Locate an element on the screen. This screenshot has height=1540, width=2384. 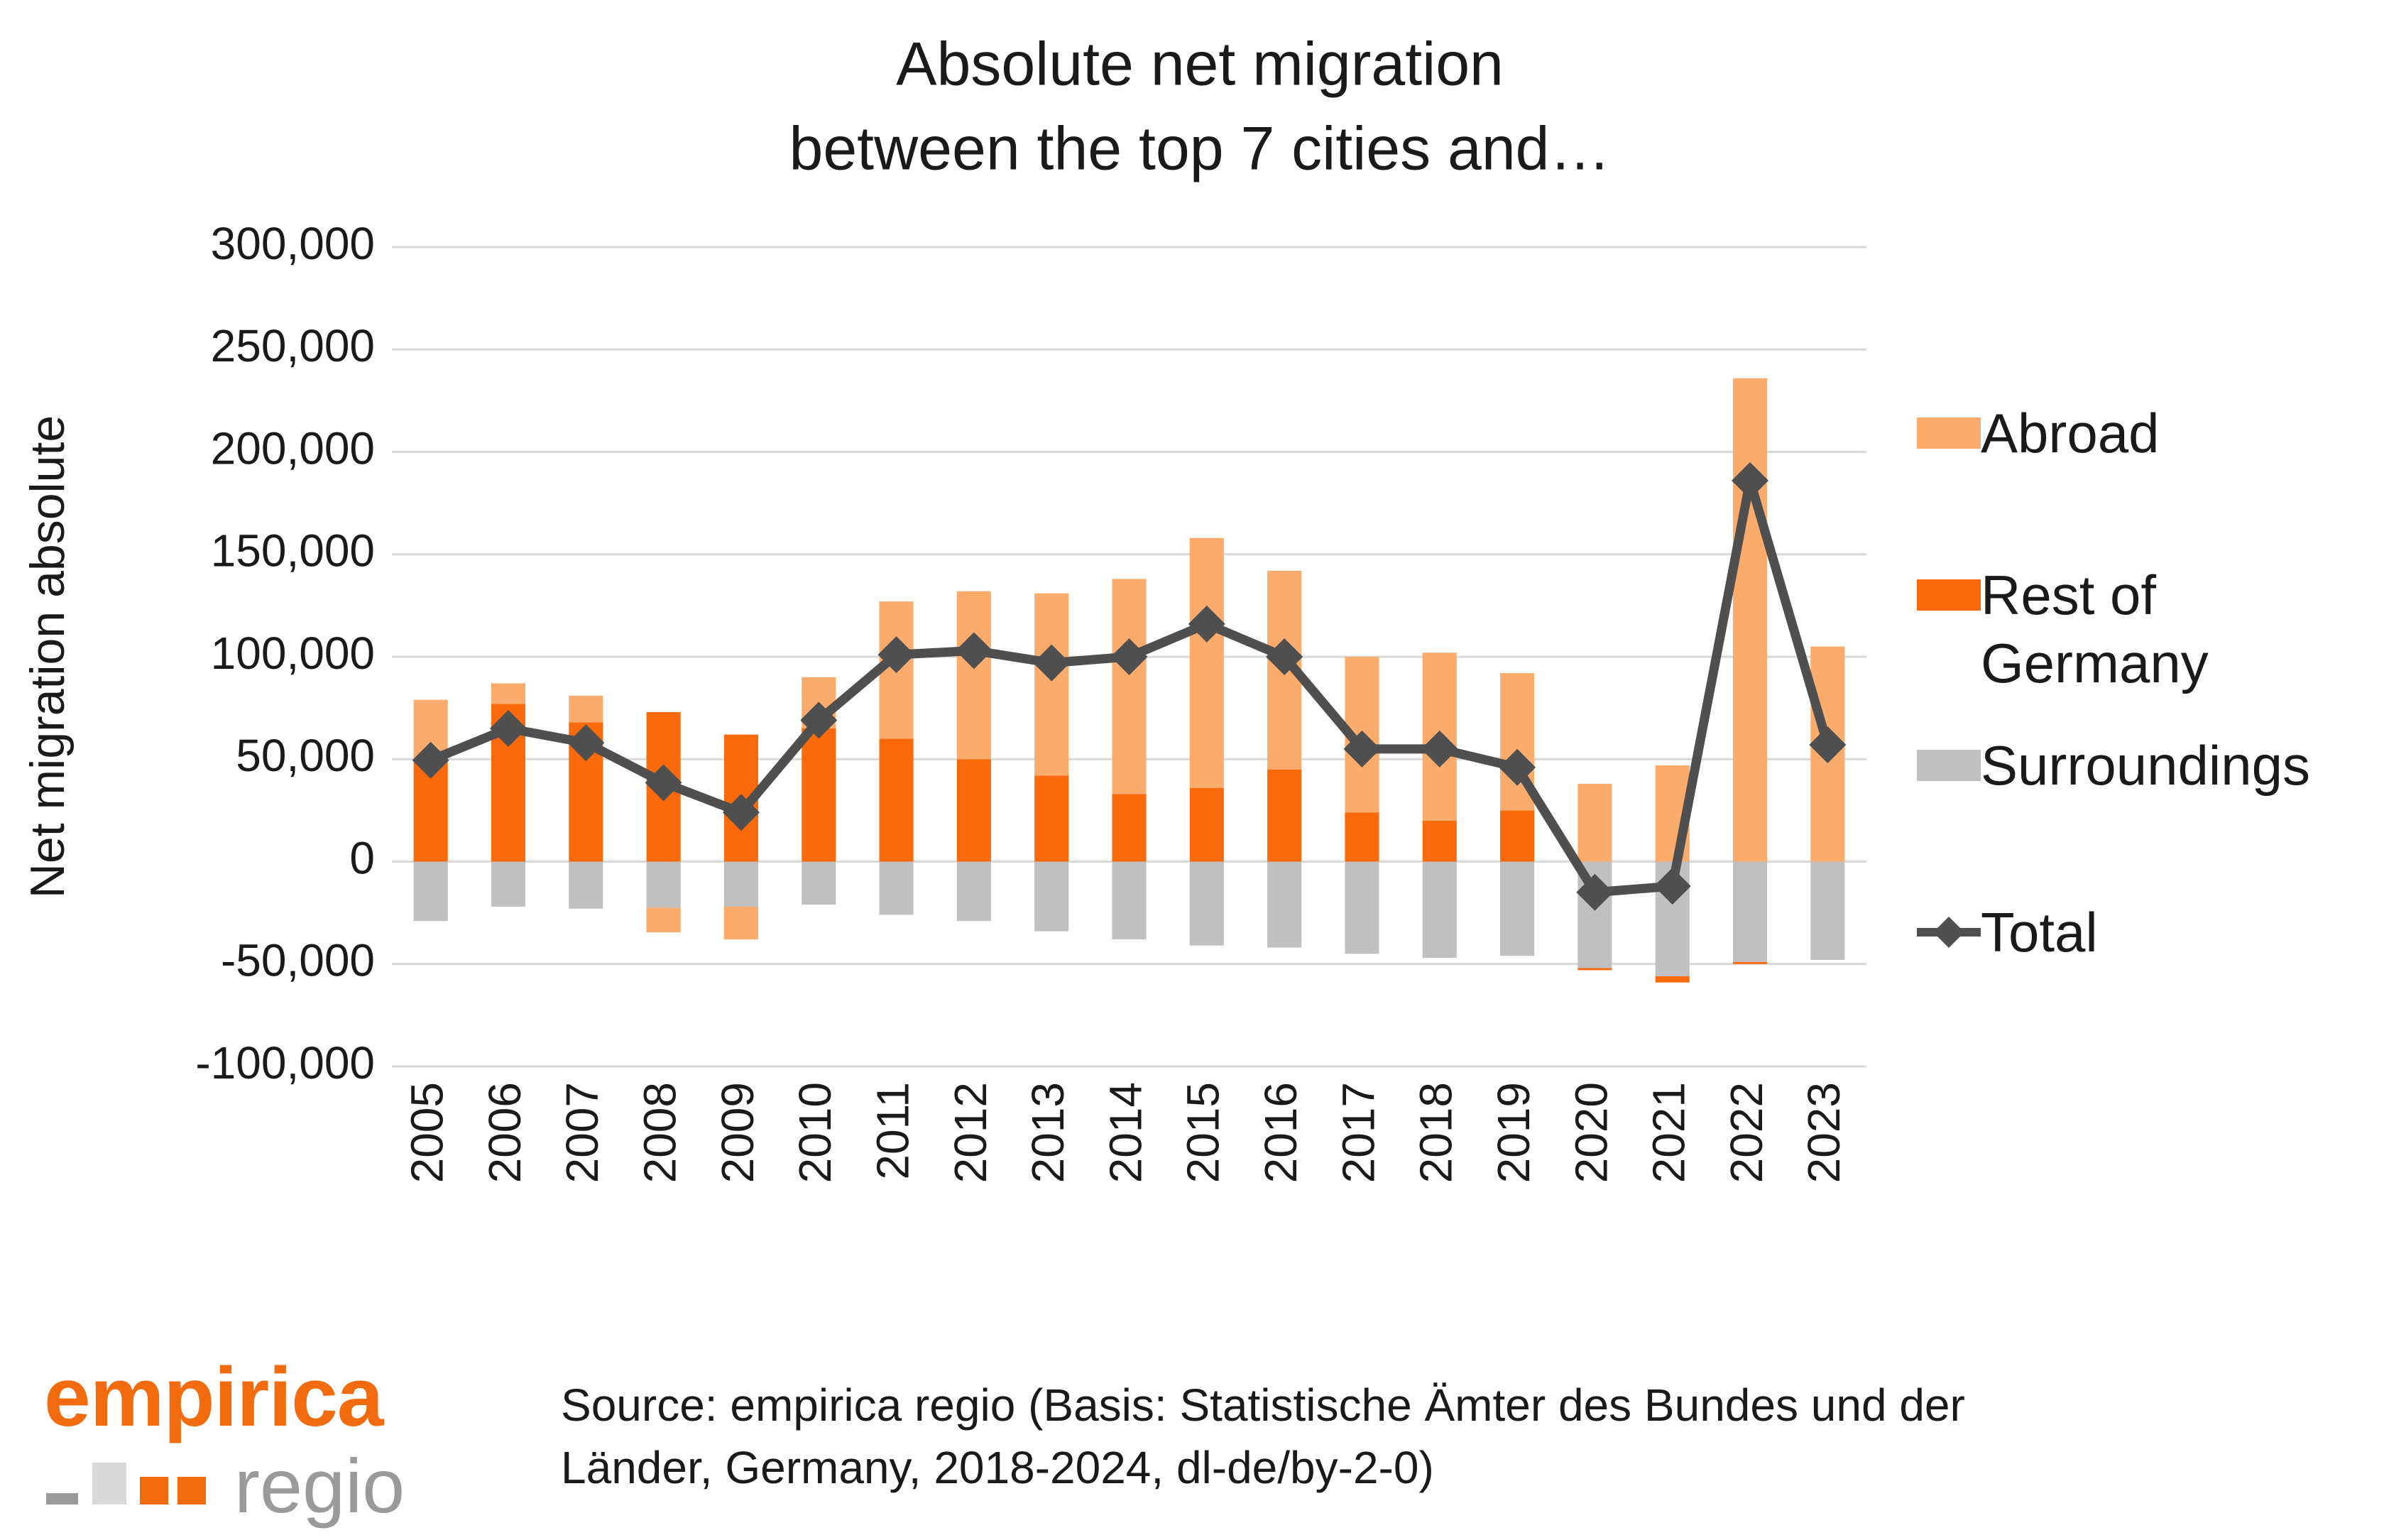
x-tick-label: 2010 is located at coordinates (815, 1132).